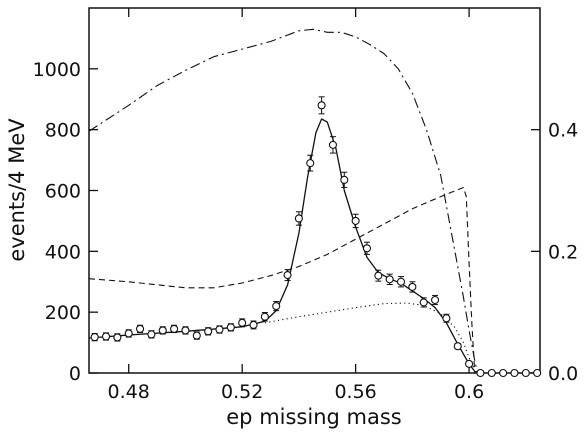  I want to click on y2-tick-label: 0.2, so click(563, 252).